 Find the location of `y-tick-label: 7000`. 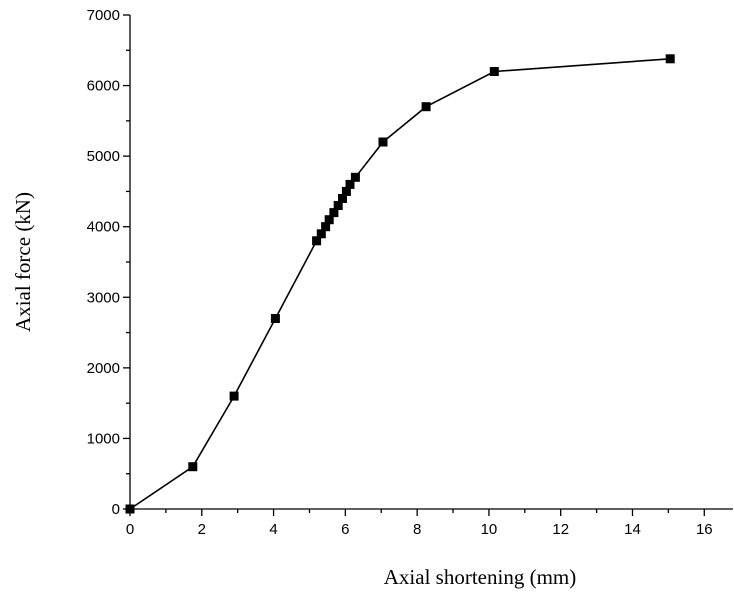

y-tick-label: 7000 is located at coordinates (103, 15).